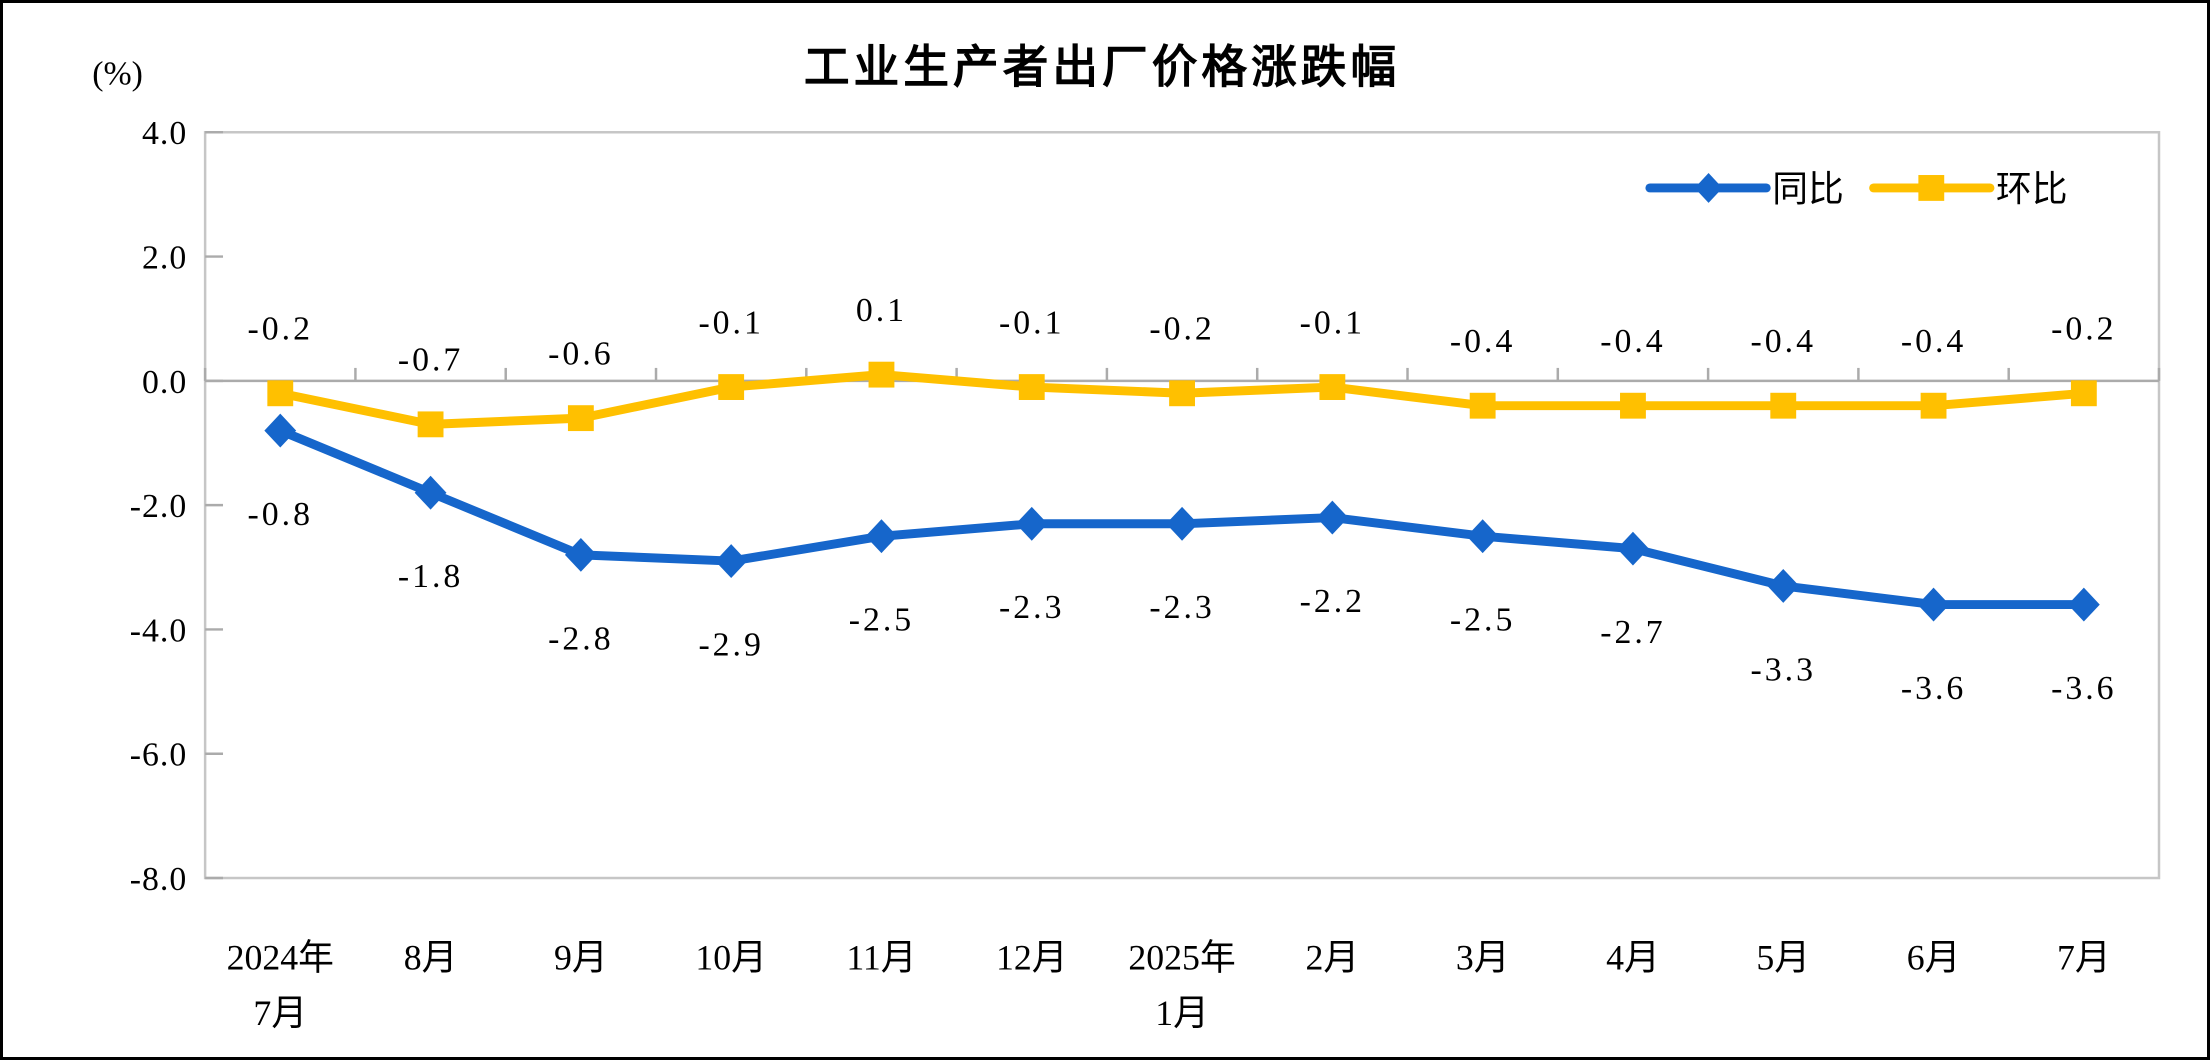 Image resolution: width=2210 pixels, height=1060 pixels. Describe the element at coordinates (580, 638) in the screenshot. I see `yoy-series-data-label: -2.8` at that location.